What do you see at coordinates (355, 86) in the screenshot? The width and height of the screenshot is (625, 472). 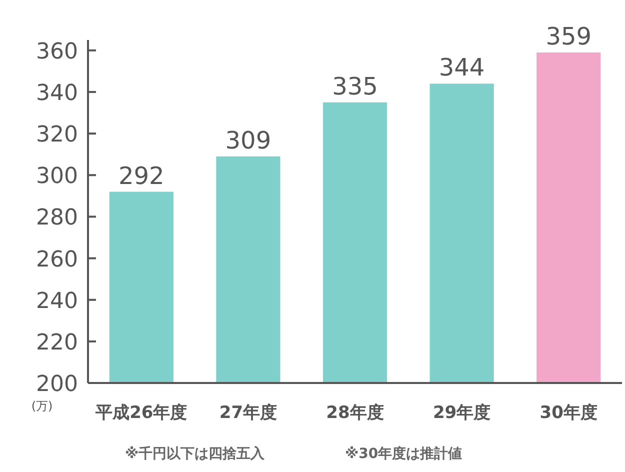 I see `data-label: 335` at bounding box center [355, 86].